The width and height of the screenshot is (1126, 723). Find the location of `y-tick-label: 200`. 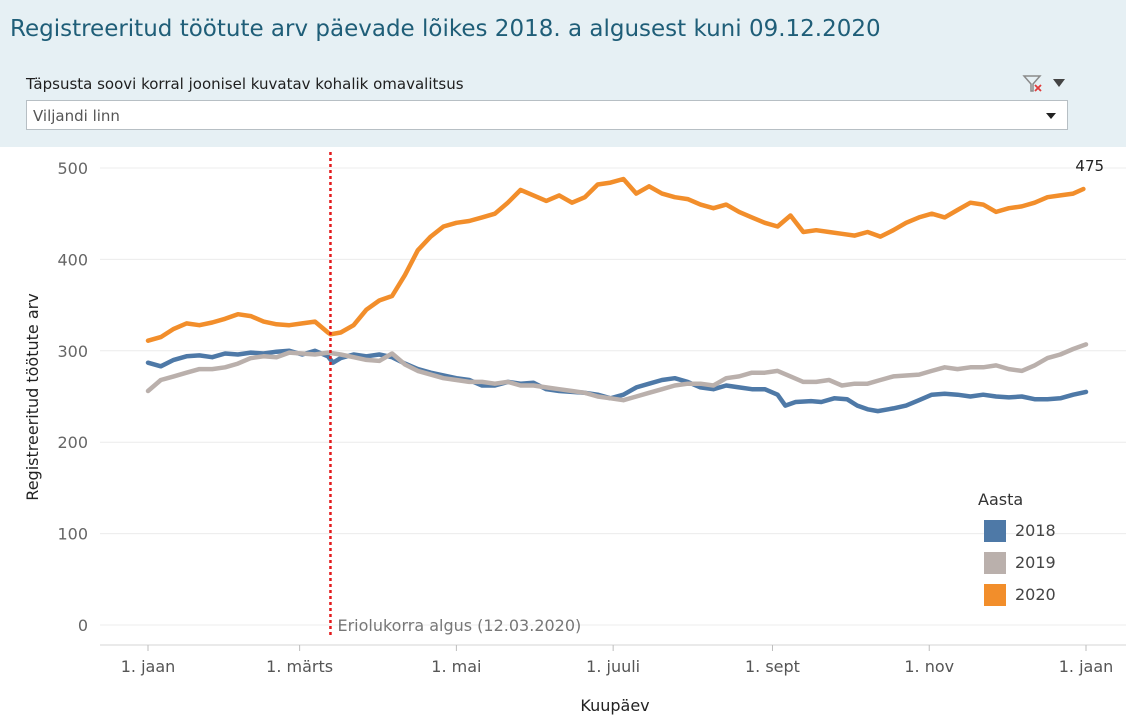

y-tick-label: 200 is located at coordinates (72, 442).